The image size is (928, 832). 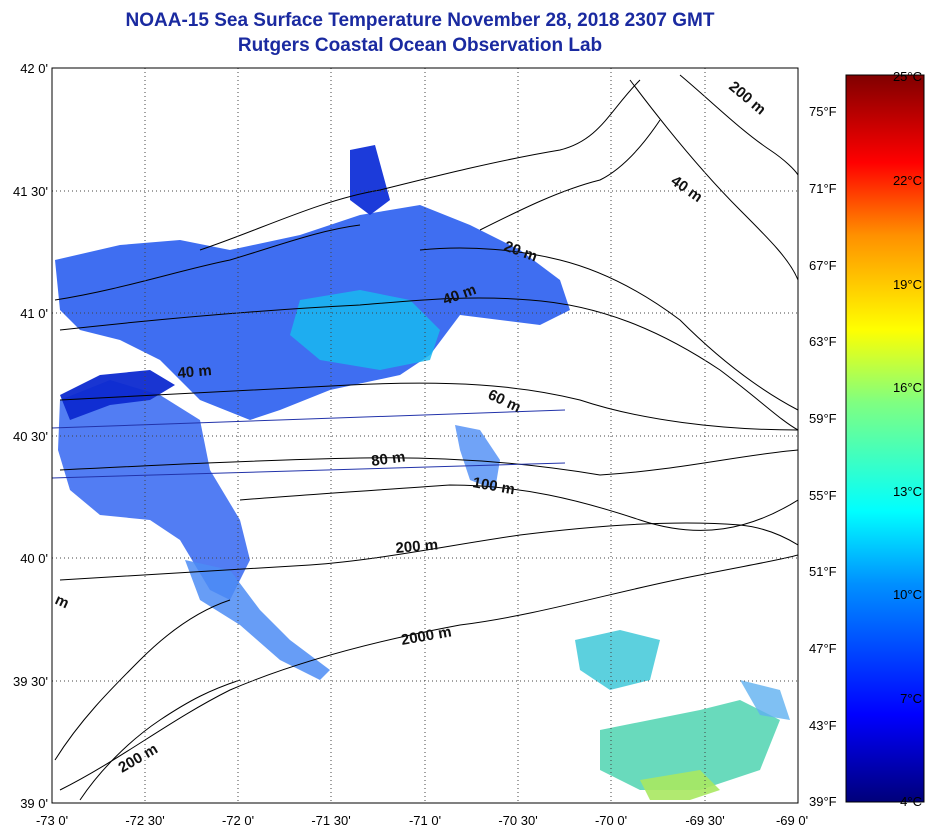 What do you see at coordinates (117, 395) in the screenshot?
I see `sst-patch-dark` at bounding box center [117, 395].